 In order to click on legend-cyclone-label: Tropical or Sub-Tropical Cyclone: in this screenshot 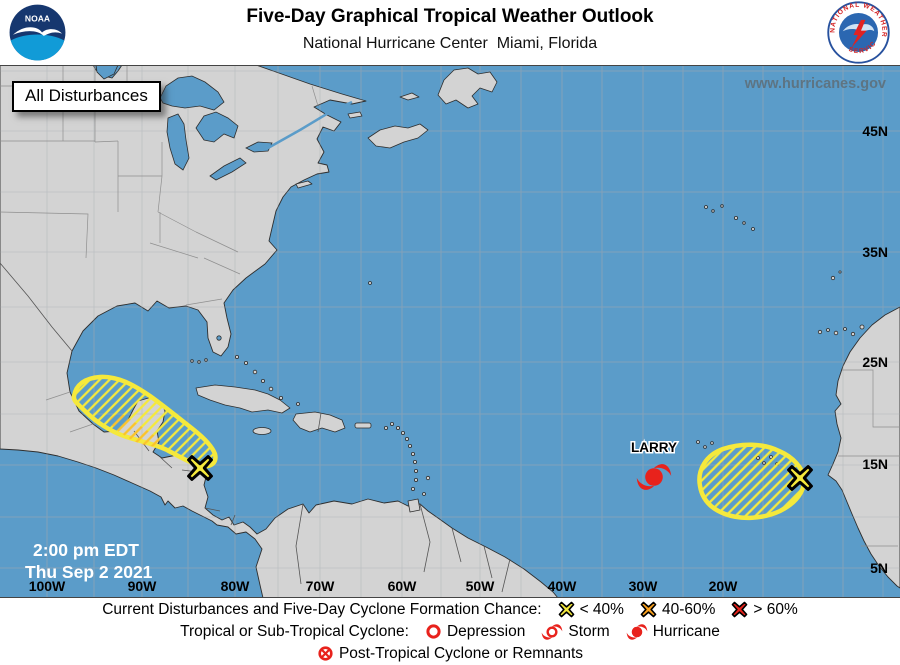, I will do `click(294, 631)`.